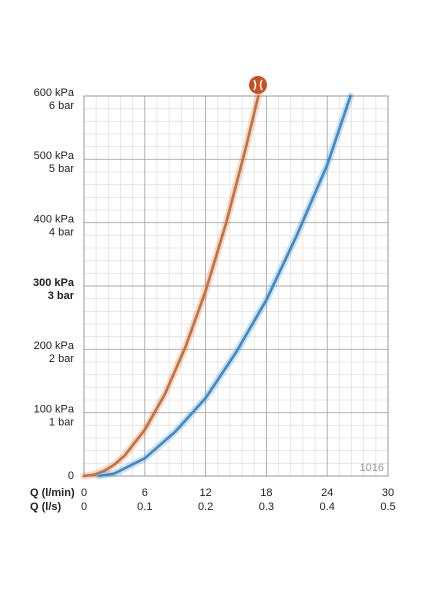 The width and height of the screenshot is (424, 600). What do you see at coordinates (84, 507) in the screenshot?
I see `x2-tick-label: 0` at bounding box center [84, 507].